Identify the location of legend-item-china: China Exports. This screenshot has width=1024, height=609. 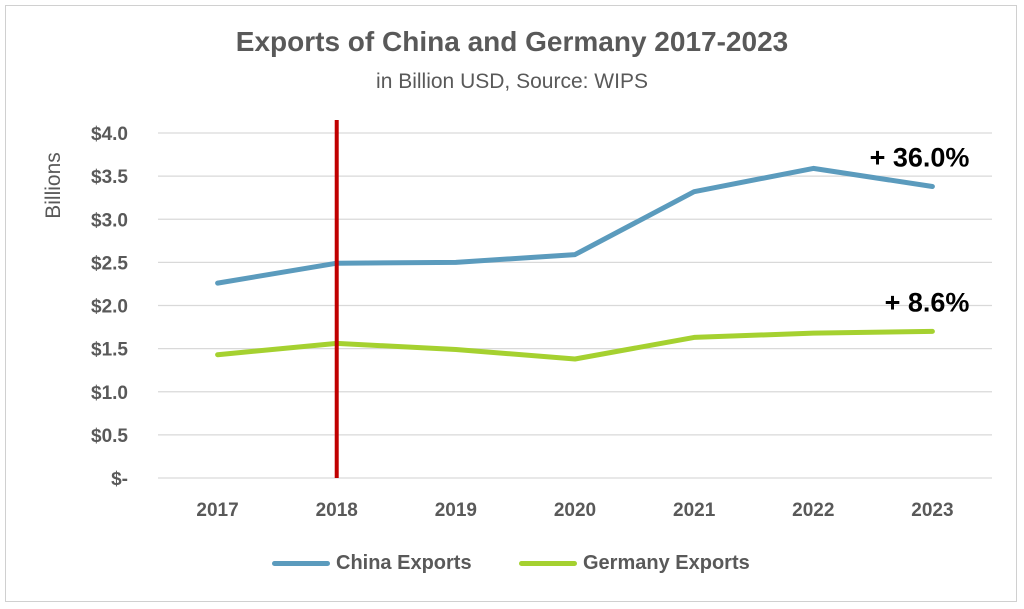
(372, 563).